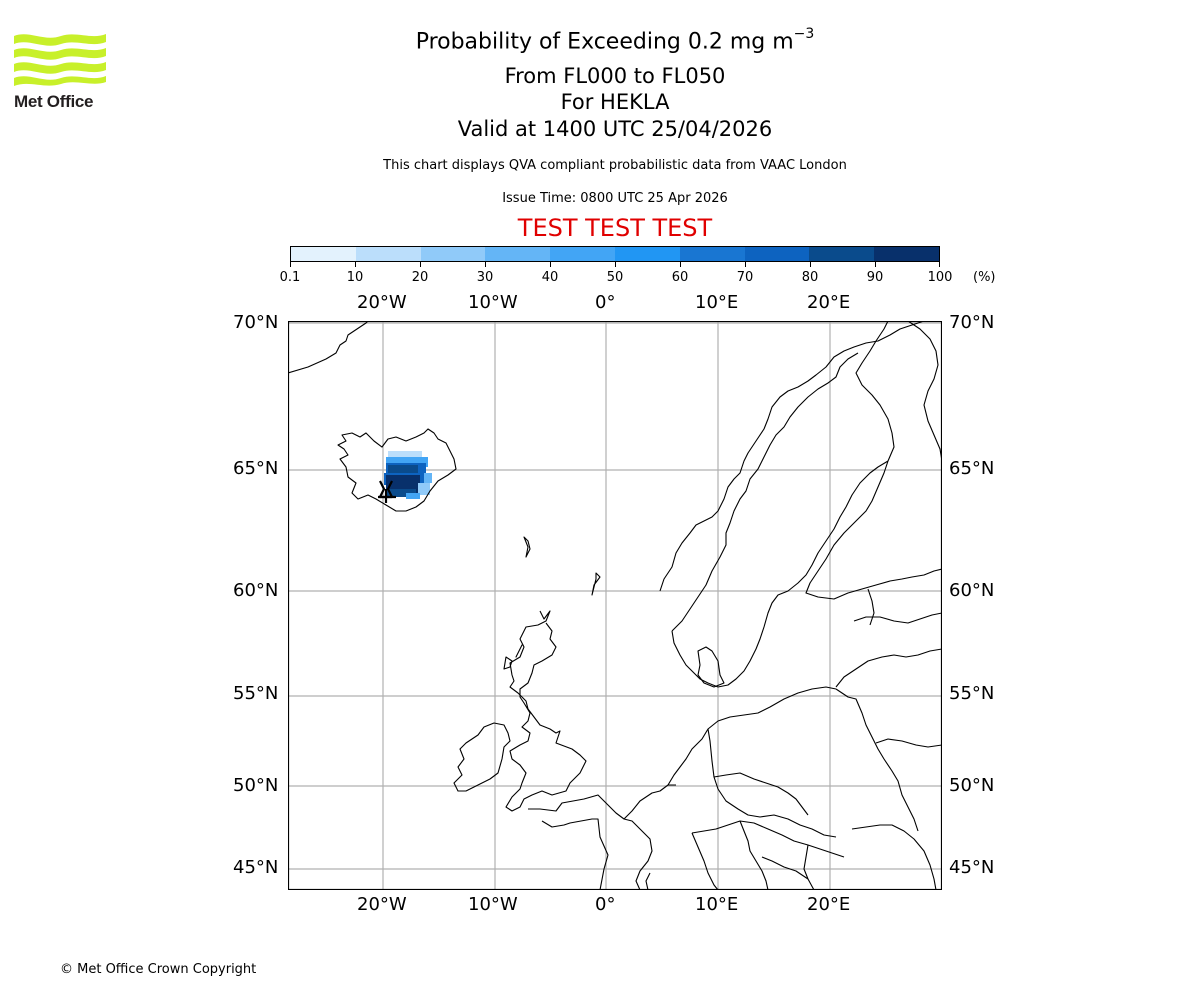  What do you see at coordinates (256, 867) in the screenshot?
I see `lat-label-left: 45°N` at bounding box center [256, 867].